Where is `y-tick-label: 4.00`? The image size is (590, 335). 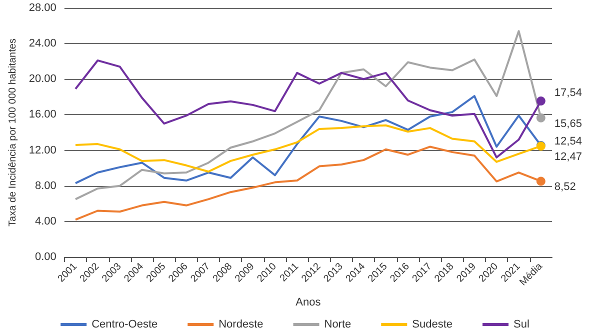
y-tick-label: 4.00 is located at coordinates (45, 221).